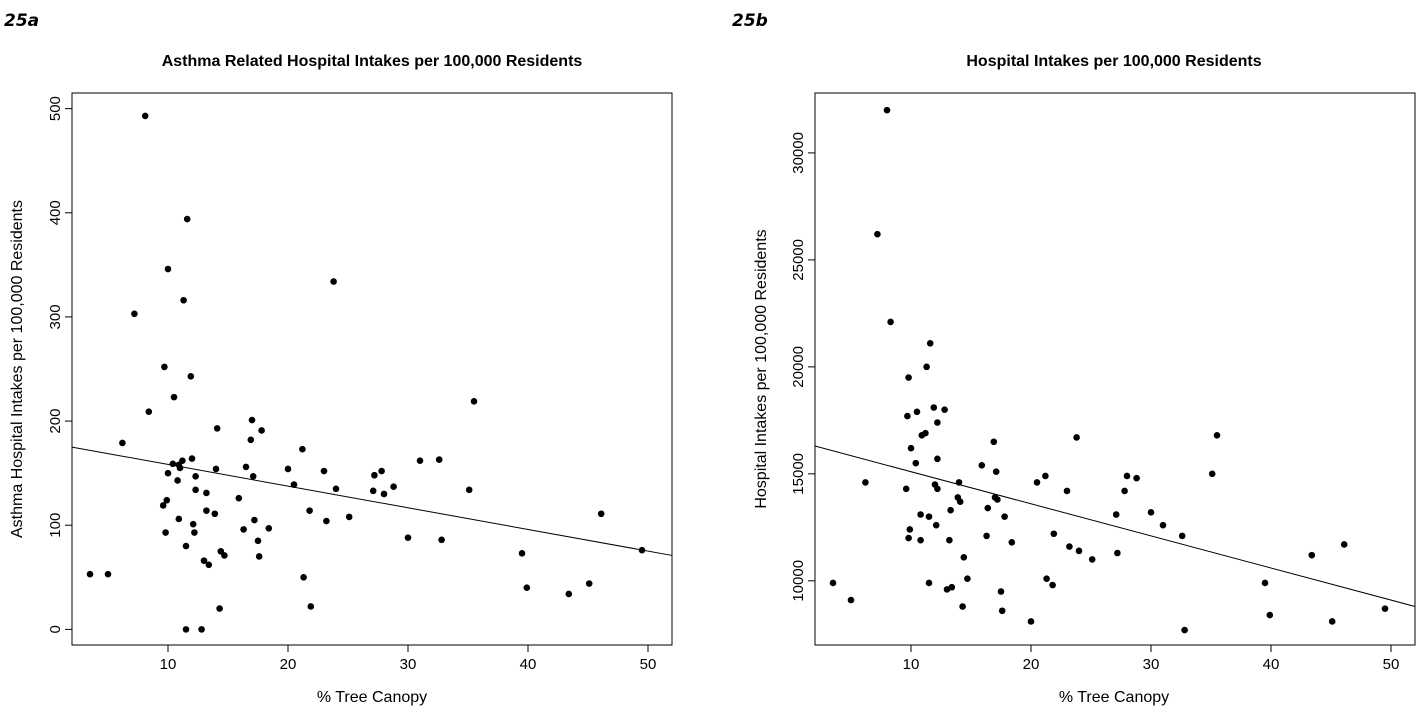 This screenshot has width=1421, height=710. What do you see at coordinates (798, 581) in the screenshot?
I see `y-tick-label-25b: 10000` at bounding box center [798, 581].